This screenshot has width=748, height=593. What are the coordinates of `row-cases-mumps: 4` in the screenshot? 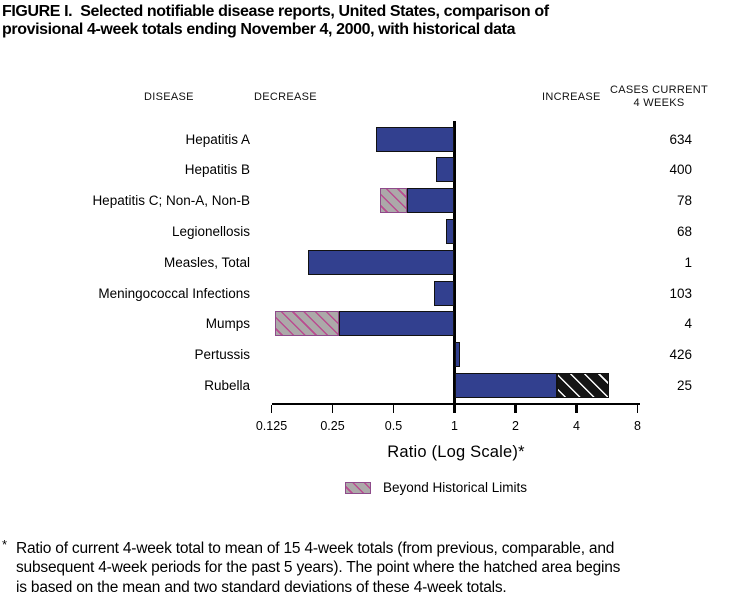 It's located at (688, 324).